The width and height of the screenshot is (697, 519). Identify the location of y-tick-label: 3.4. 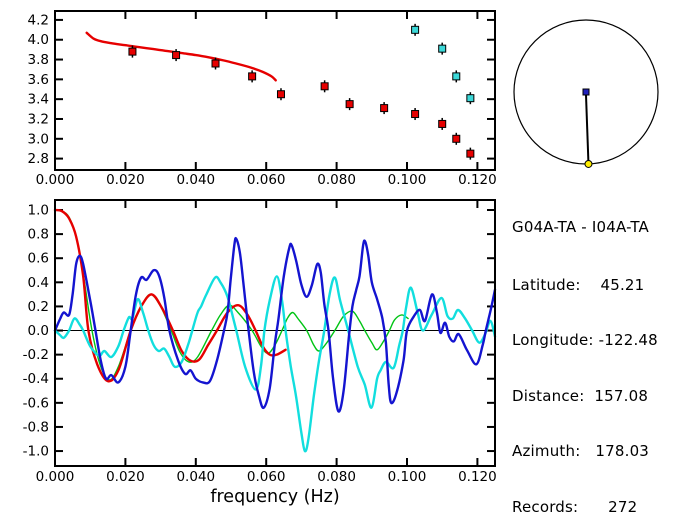
(38, 100).